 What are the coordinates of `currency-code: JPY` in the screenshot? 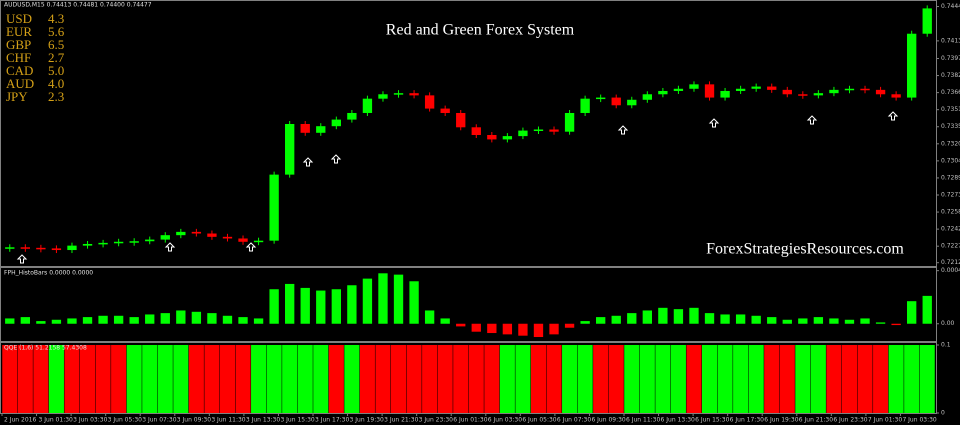 It's located at (17, 96).